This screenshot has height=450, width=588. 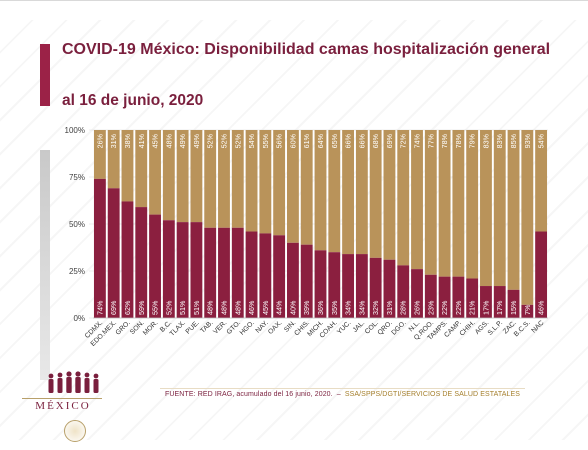 I want to click on data-label-available: 52%, so click(x=223, y=140).